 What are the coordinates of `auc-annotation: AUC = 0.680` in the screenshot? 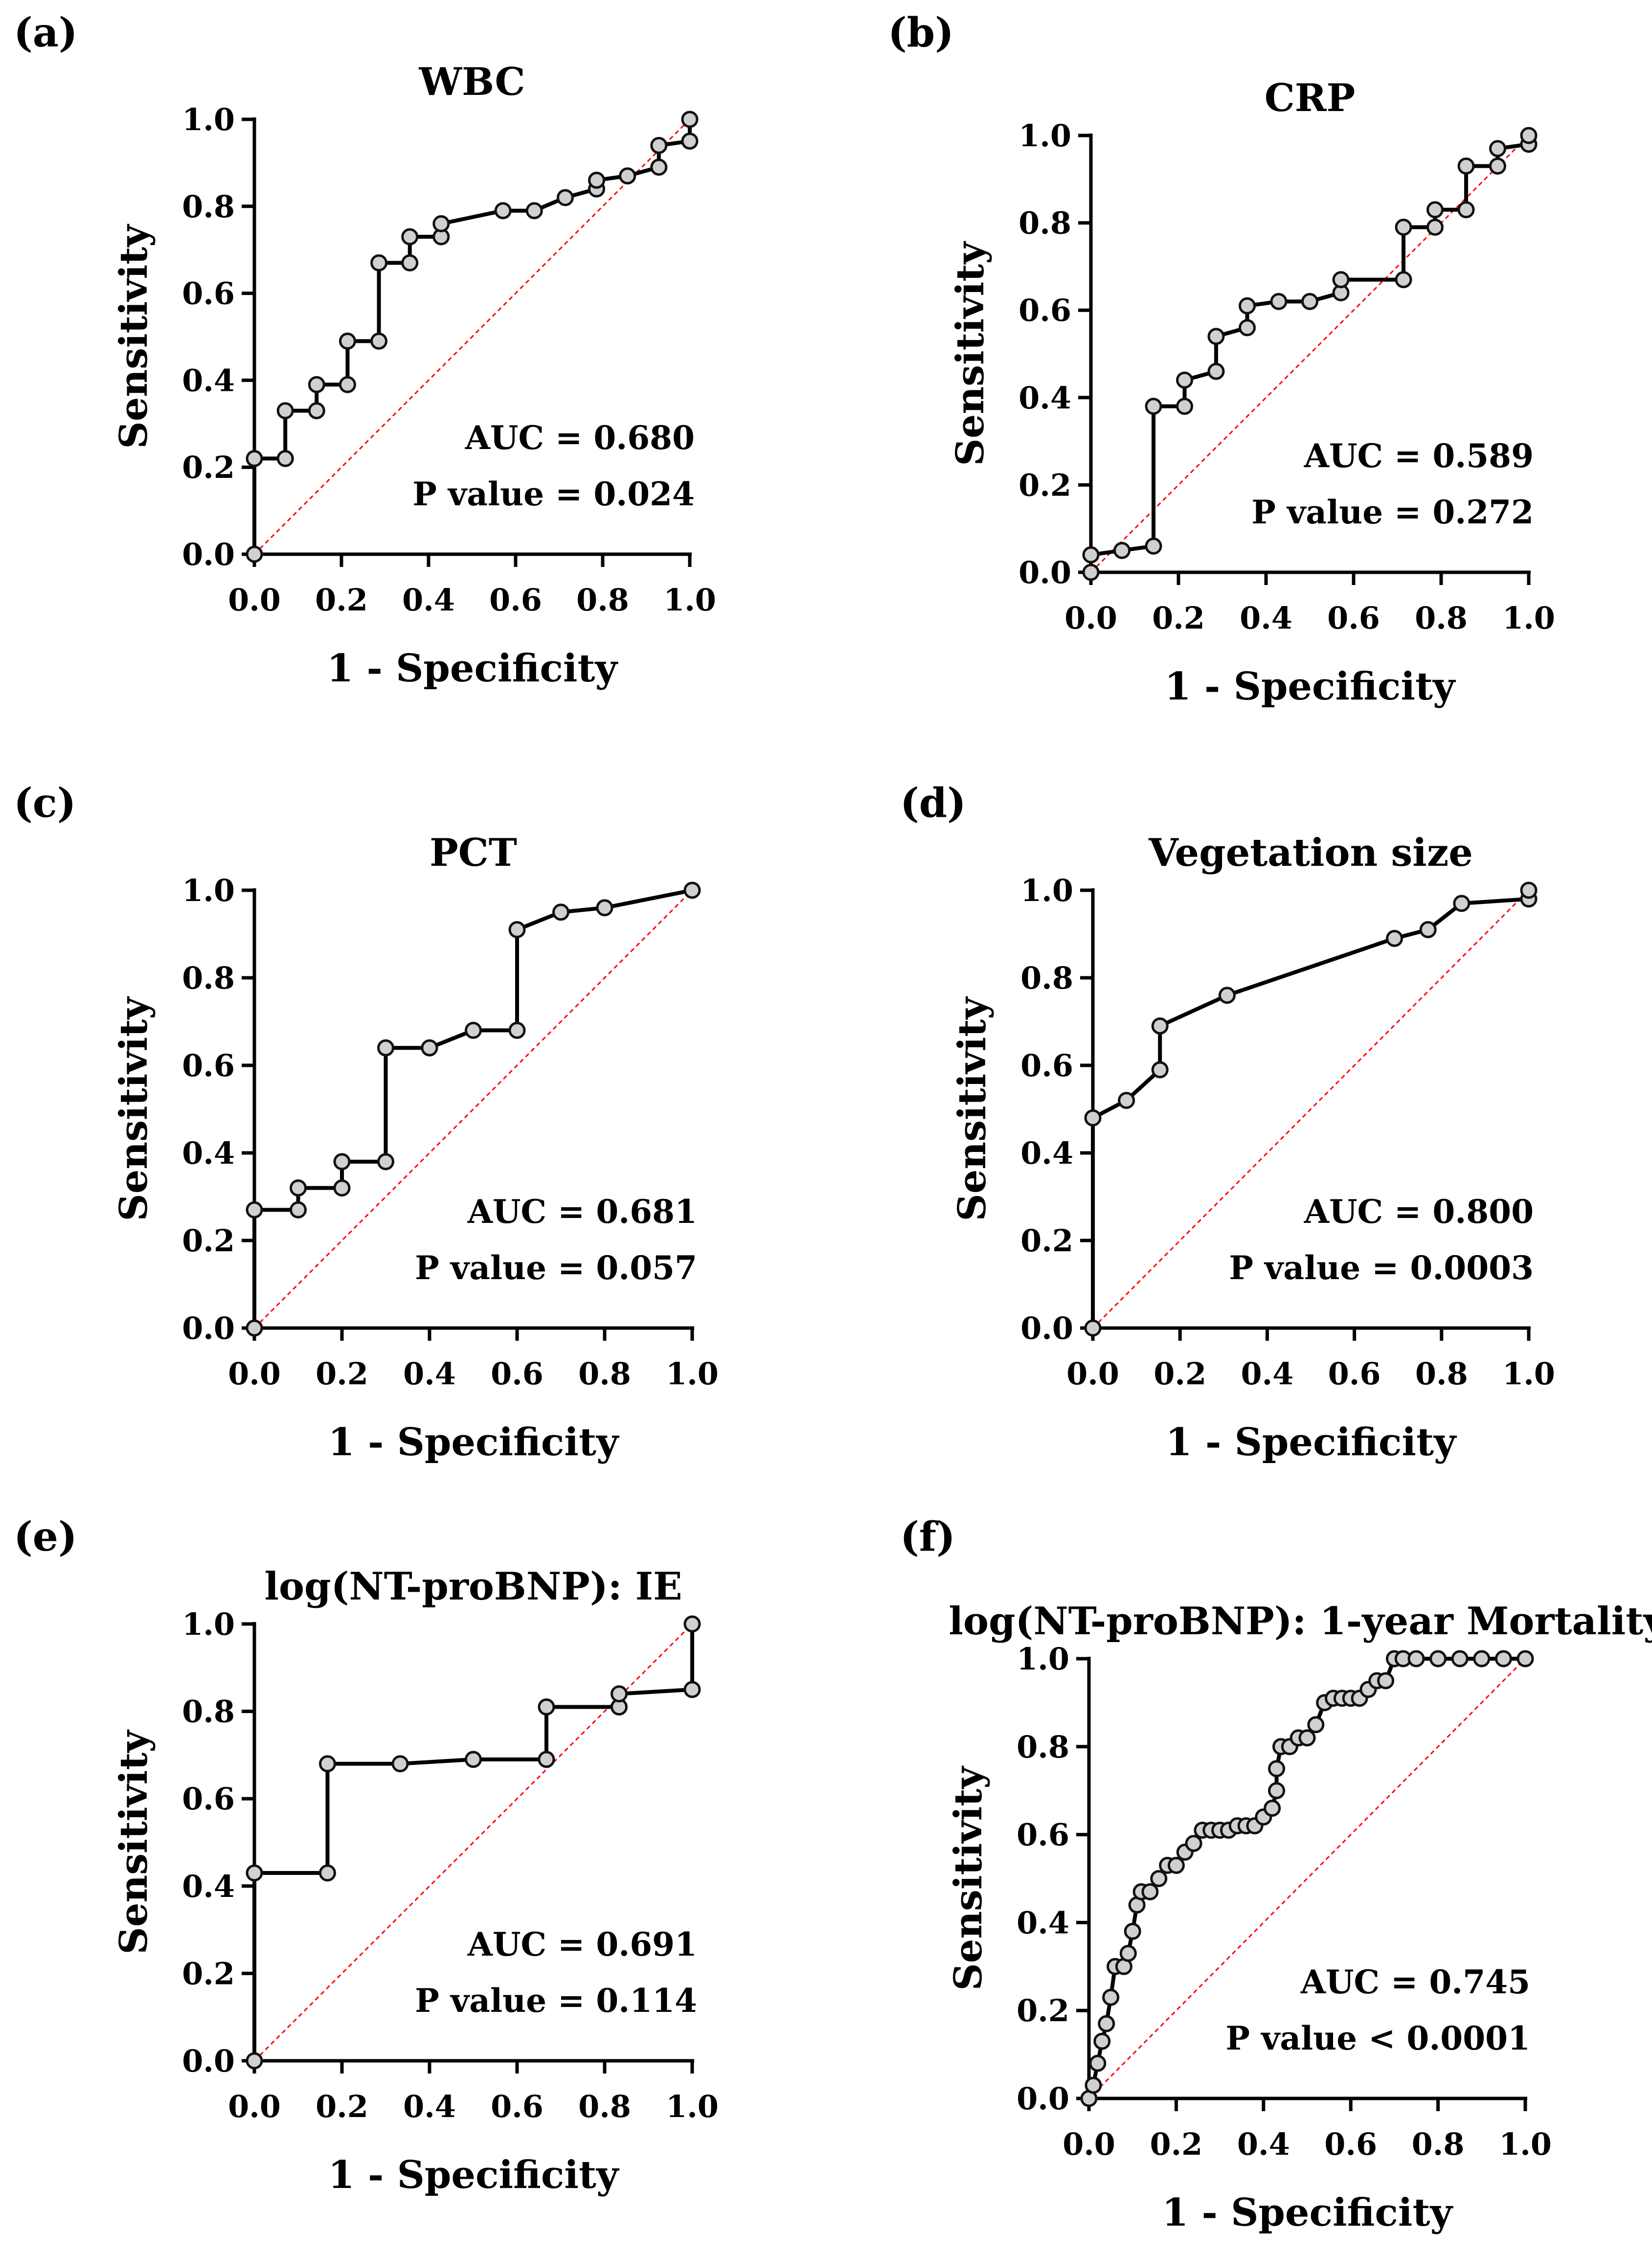 It's located at (580, 438).